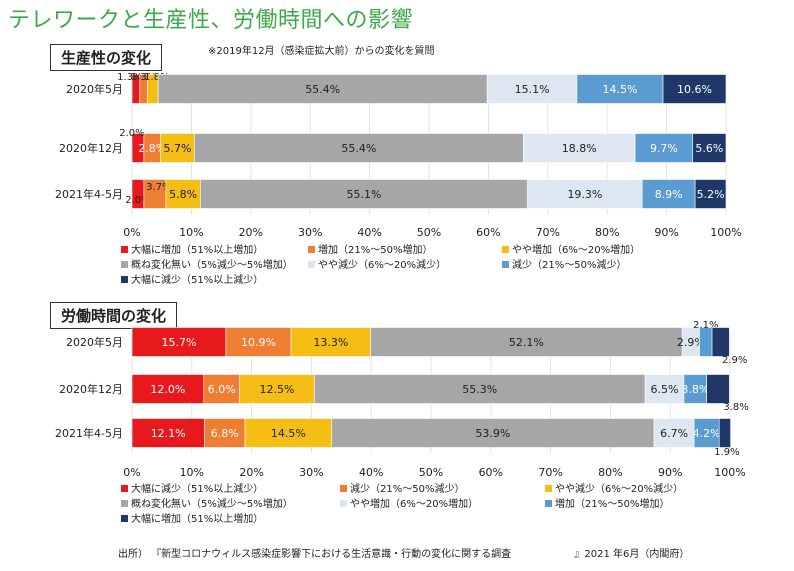 The width and height of the screenshot is (794, 571). Describe the element at coordinates (664, 148) in the screenshot. I see `chart1-data-label: 9.7%` at that location.